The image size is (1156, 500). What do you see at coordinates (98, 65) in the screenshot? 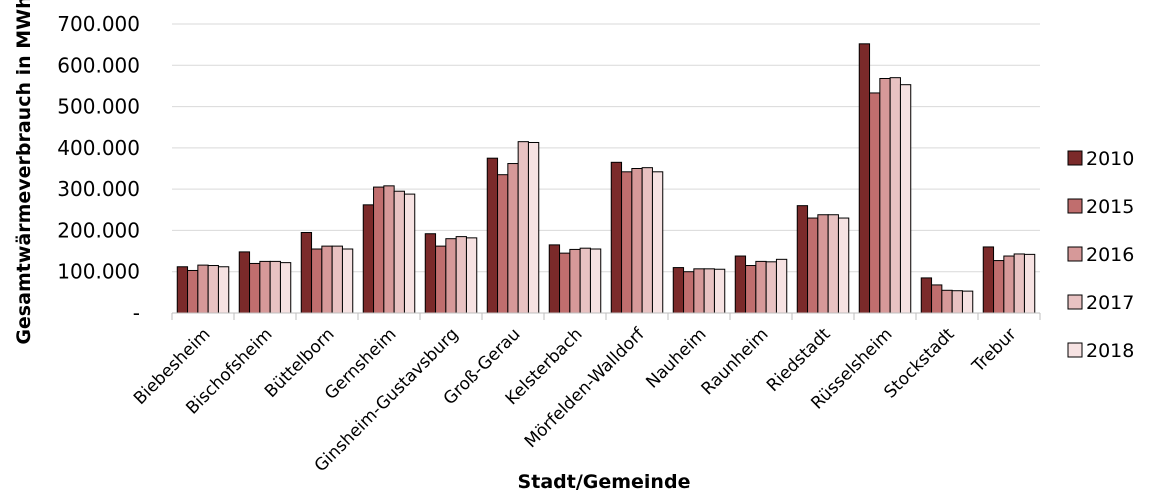
I see `y-tick-label: 600.000` at bounding box center [98, 65].